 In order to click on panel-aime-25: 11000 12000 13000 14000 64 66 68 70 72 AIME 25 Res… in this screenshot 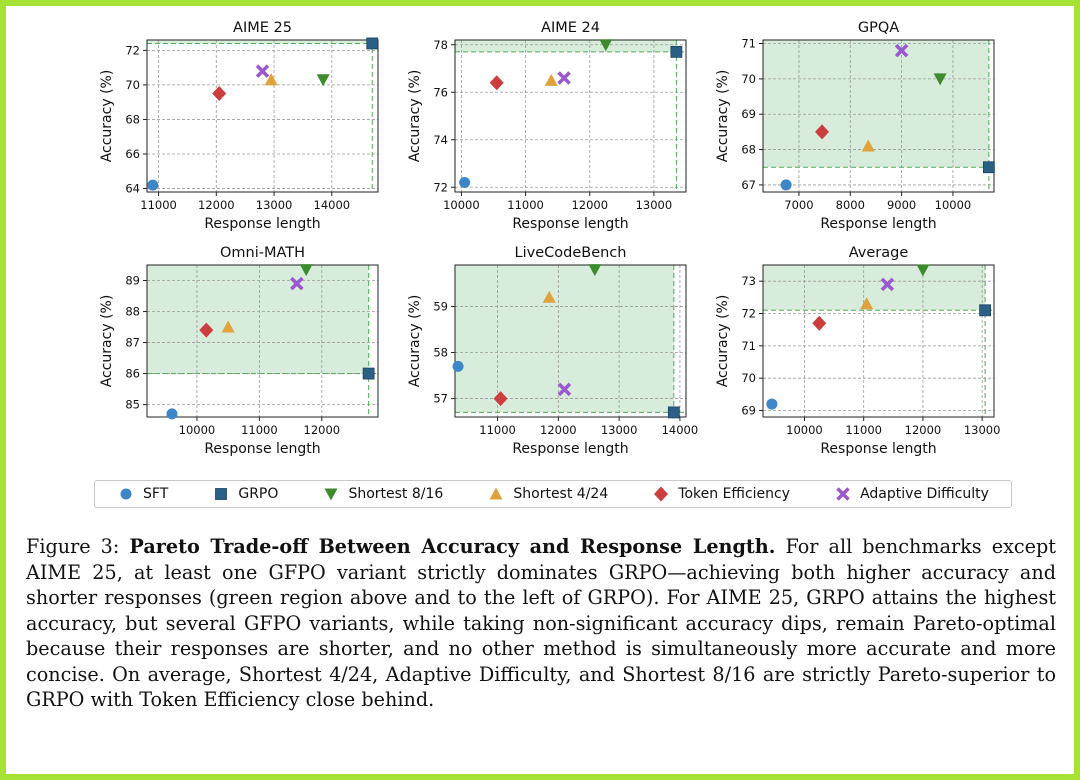, I will do `click(239, 126)`.